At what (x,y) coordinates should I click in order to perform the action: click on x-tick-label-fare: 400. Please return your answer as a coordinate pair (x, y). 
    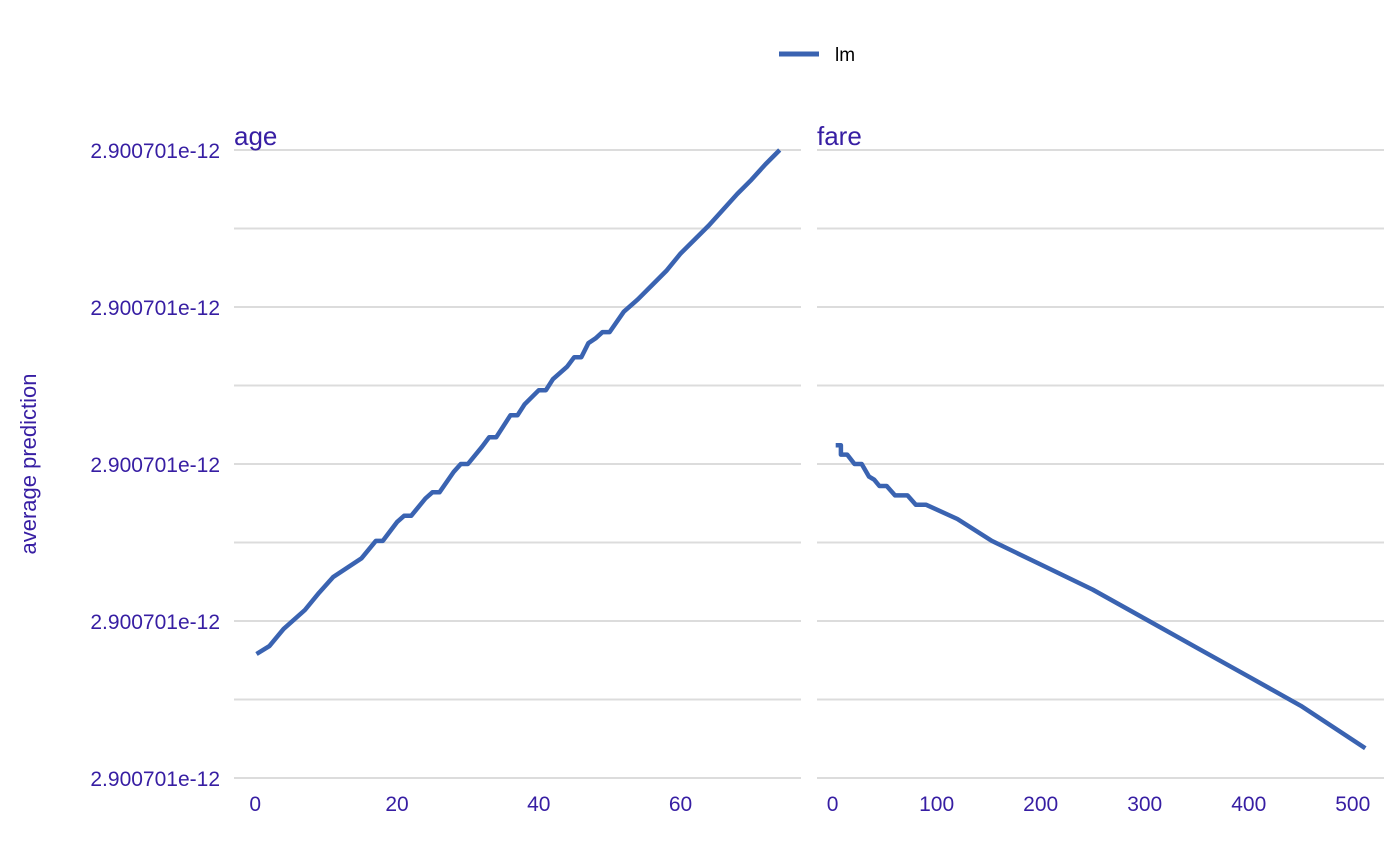
    Looking at the image, I should click on (1248, 804).